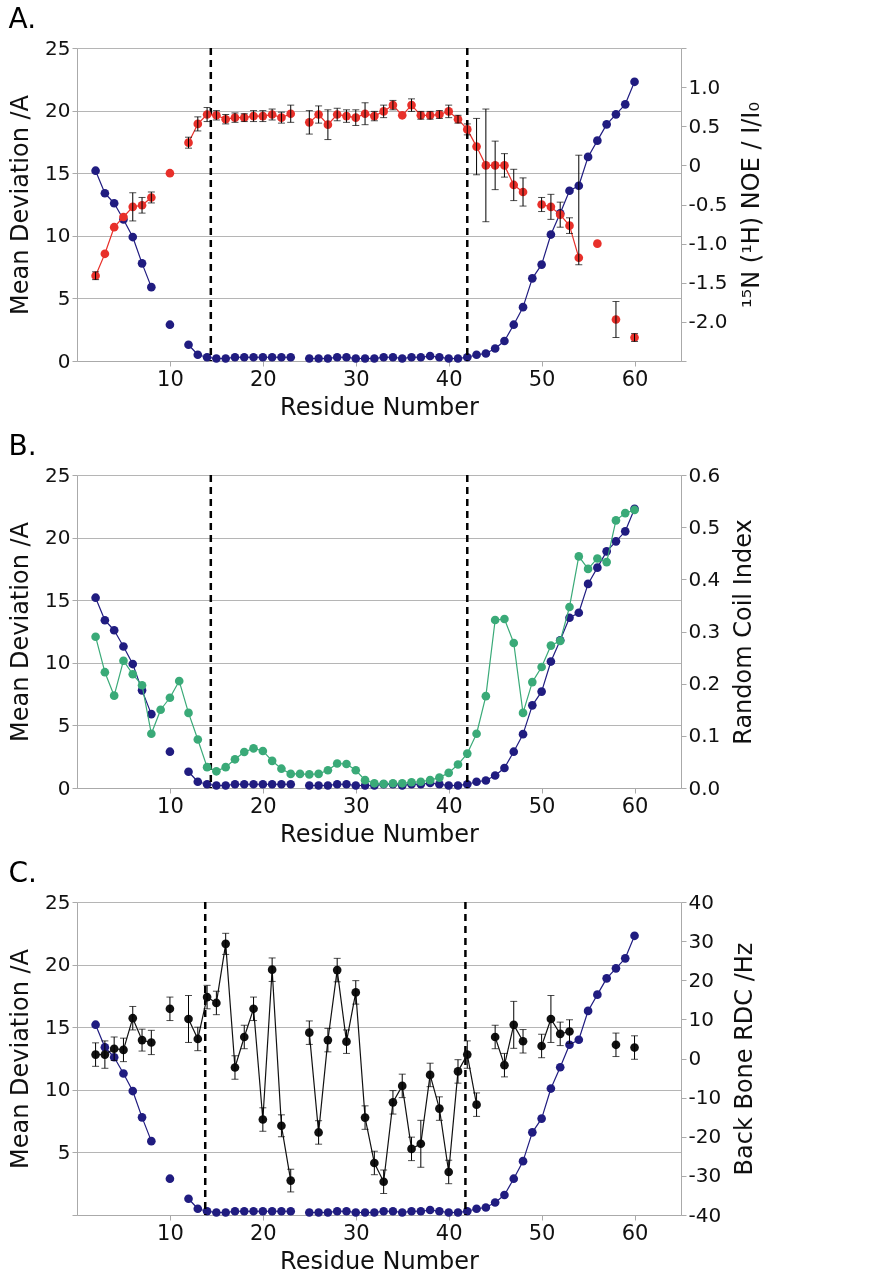 This screenshot has height=1283, width=894. I want to click on y2-tick-label: -20, so click(705, 1136).